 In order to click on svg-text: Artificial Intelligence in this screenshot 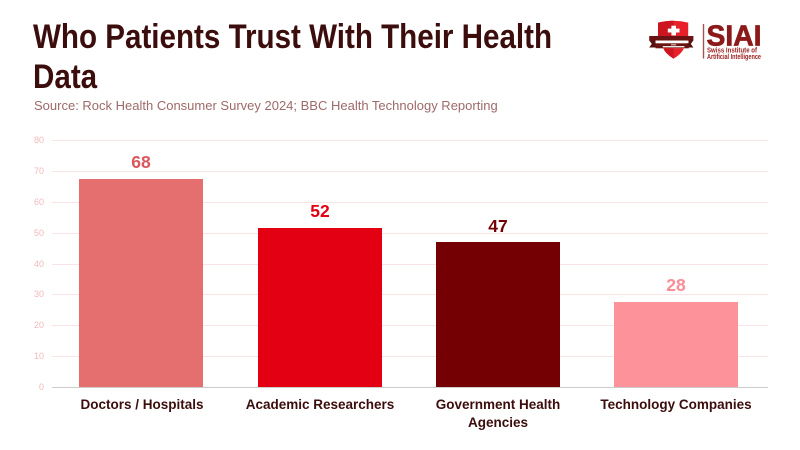, I will do `click(734, 57)`.